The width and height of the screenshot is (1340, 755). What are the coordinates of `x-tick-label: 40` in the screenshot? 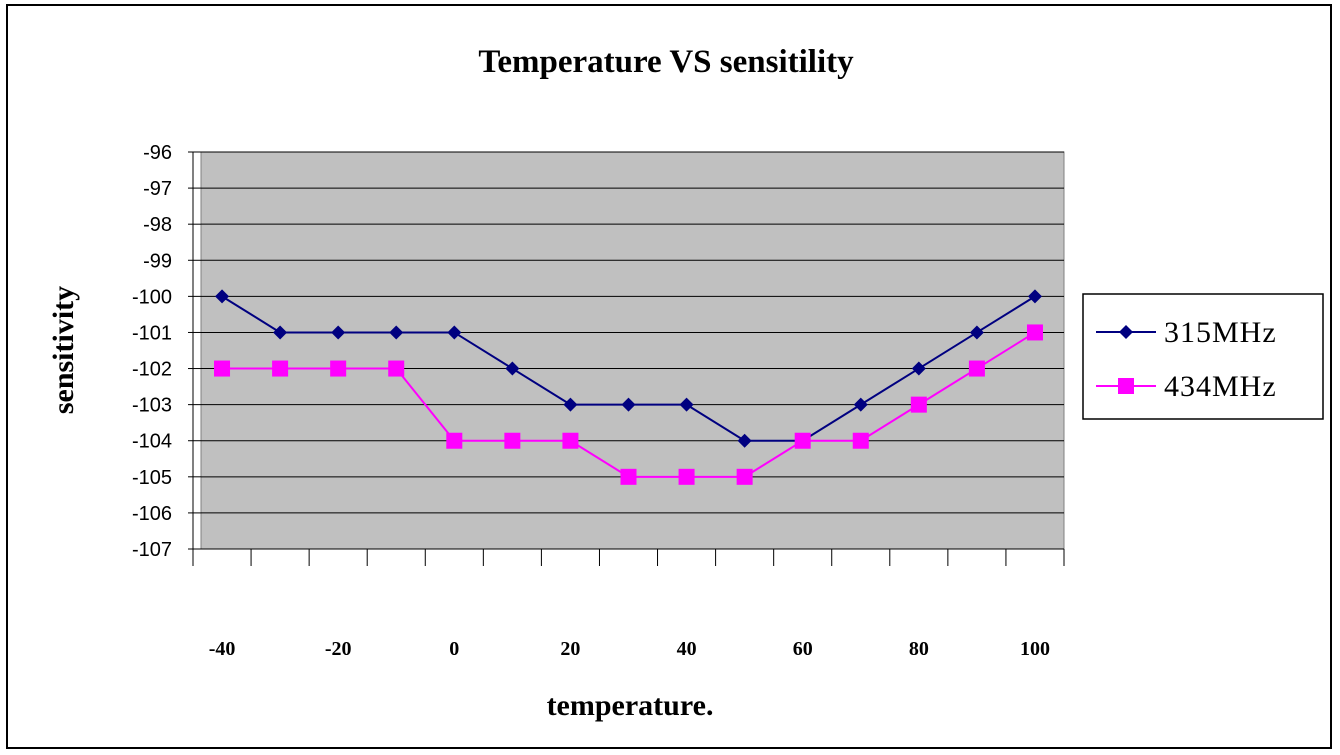 It's located at (687, 649).